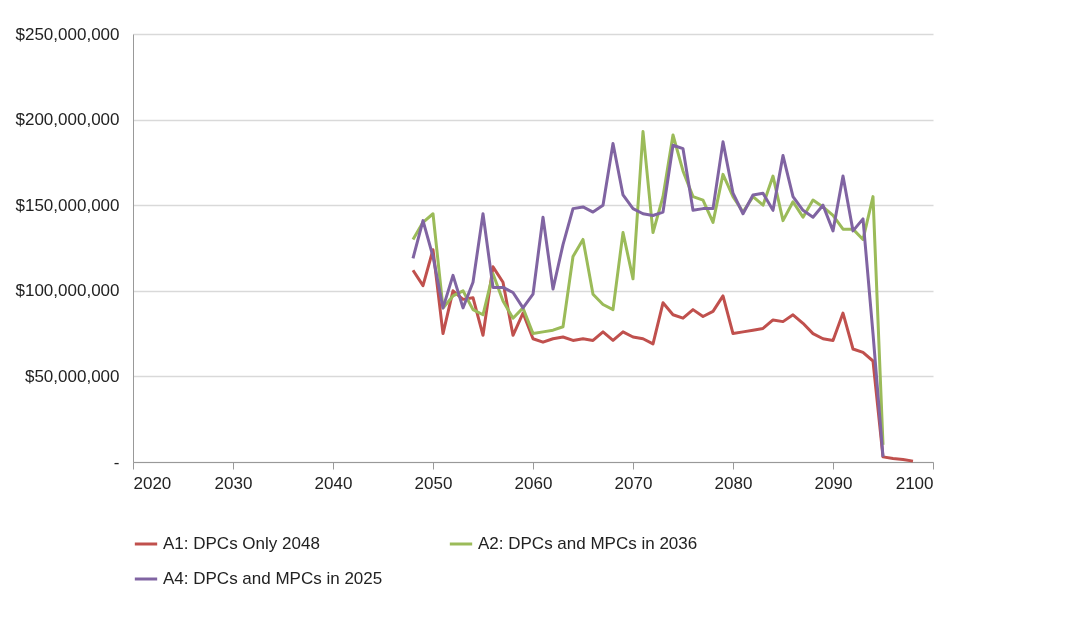 The height and width of the screenshot is (641, 1079). I want to click on legend-label: A4: DPCs and MPCs in 2025, so click(273, 578).